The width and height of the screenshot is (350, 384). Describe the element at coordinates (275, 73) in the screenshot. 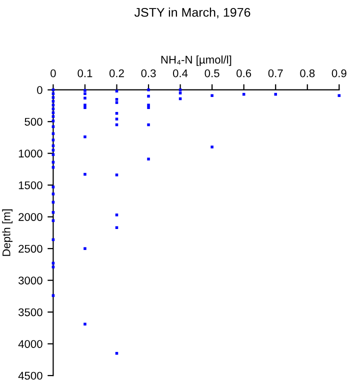

I see `x-tick-label: 0.7` at that location.